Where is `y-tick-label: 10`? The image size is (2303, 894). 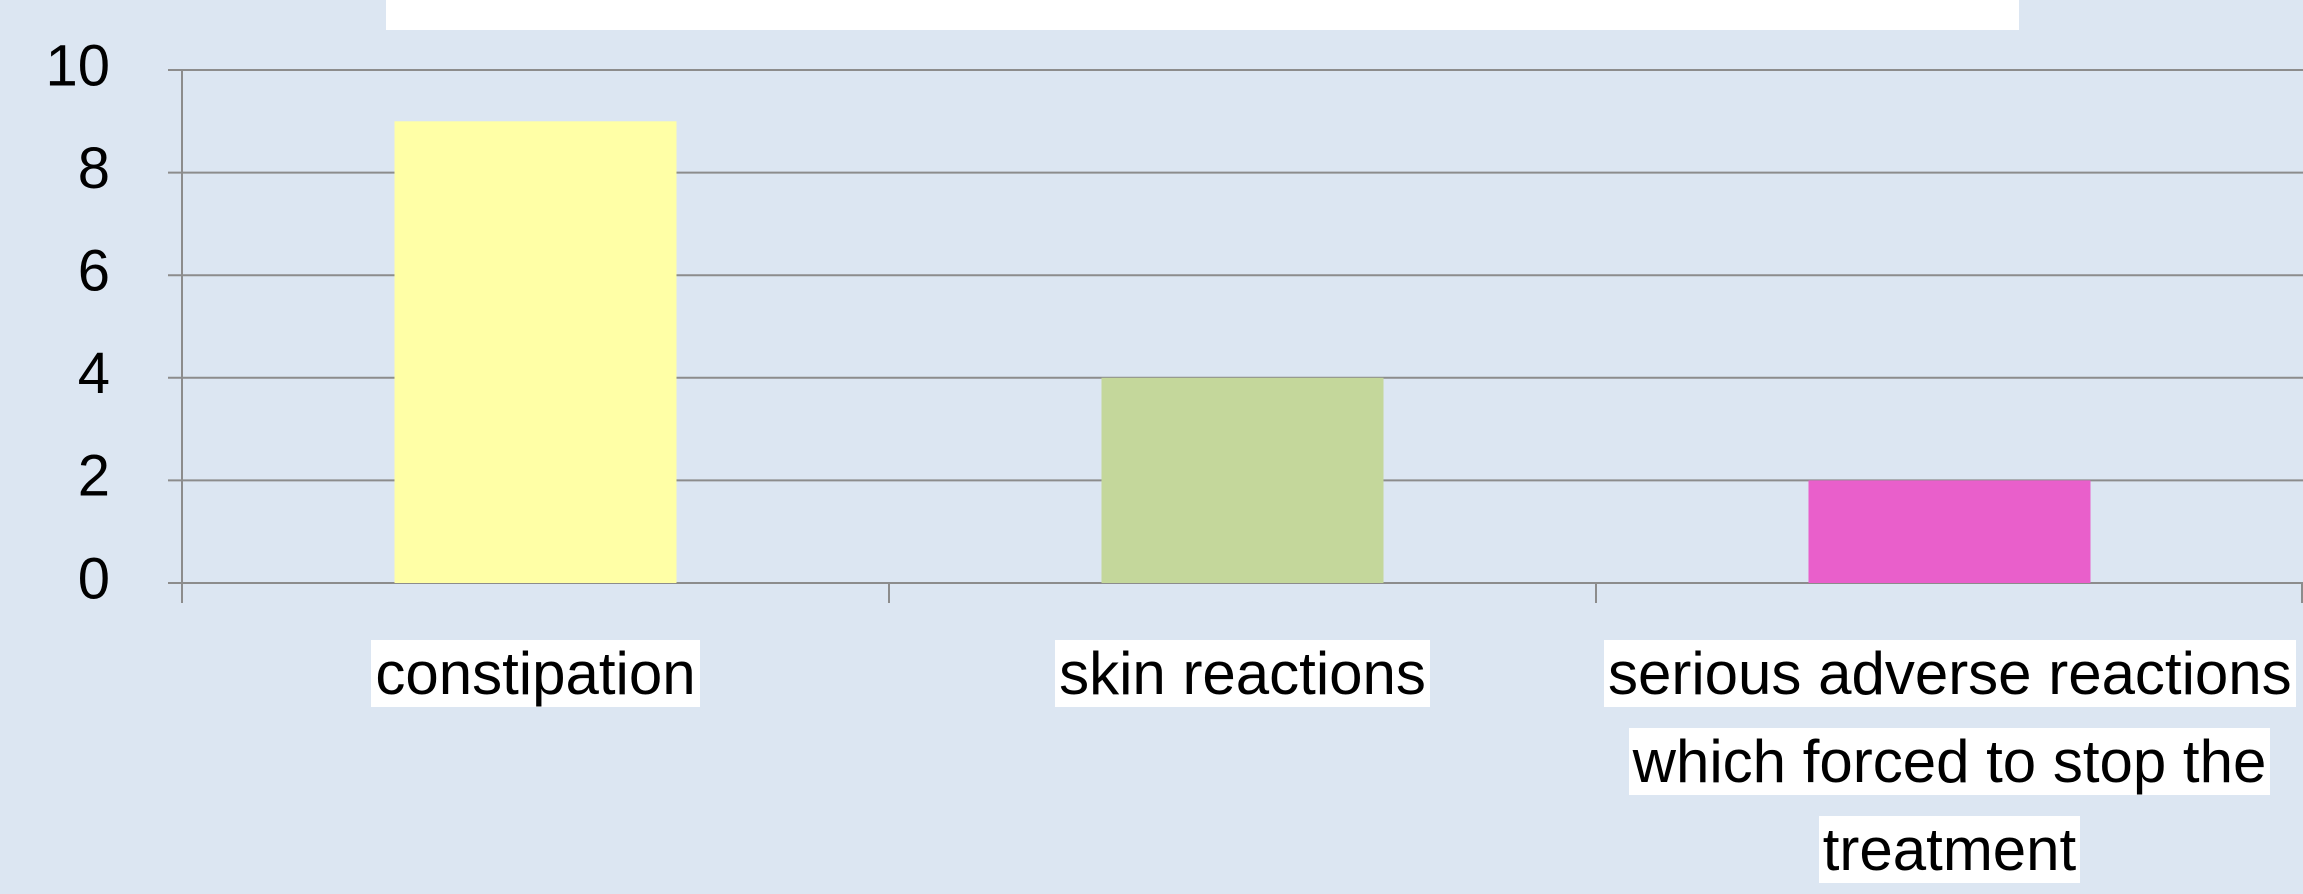 y-tick-label: 10 is located at coordinates (77, 65).